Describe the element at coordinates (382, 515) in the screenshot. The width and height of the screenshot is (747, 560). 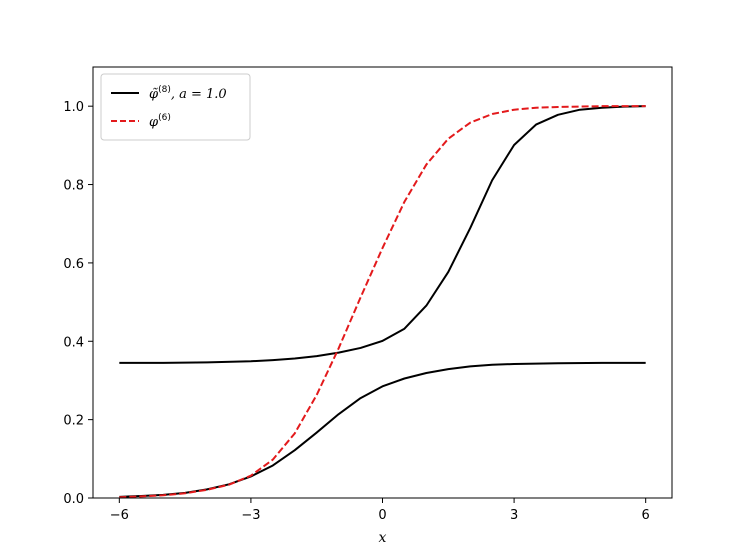
I see `x-tick-label: 0` at that location.